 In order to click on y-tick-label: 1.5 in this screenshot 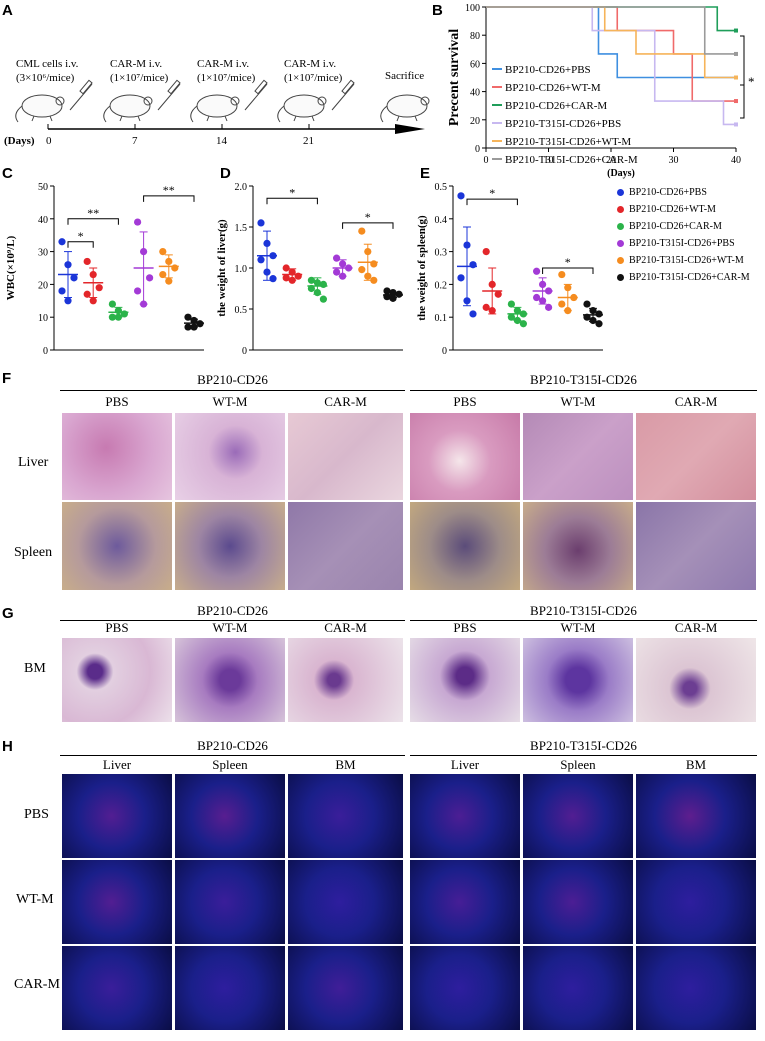, I will do `click(241, 228)`.